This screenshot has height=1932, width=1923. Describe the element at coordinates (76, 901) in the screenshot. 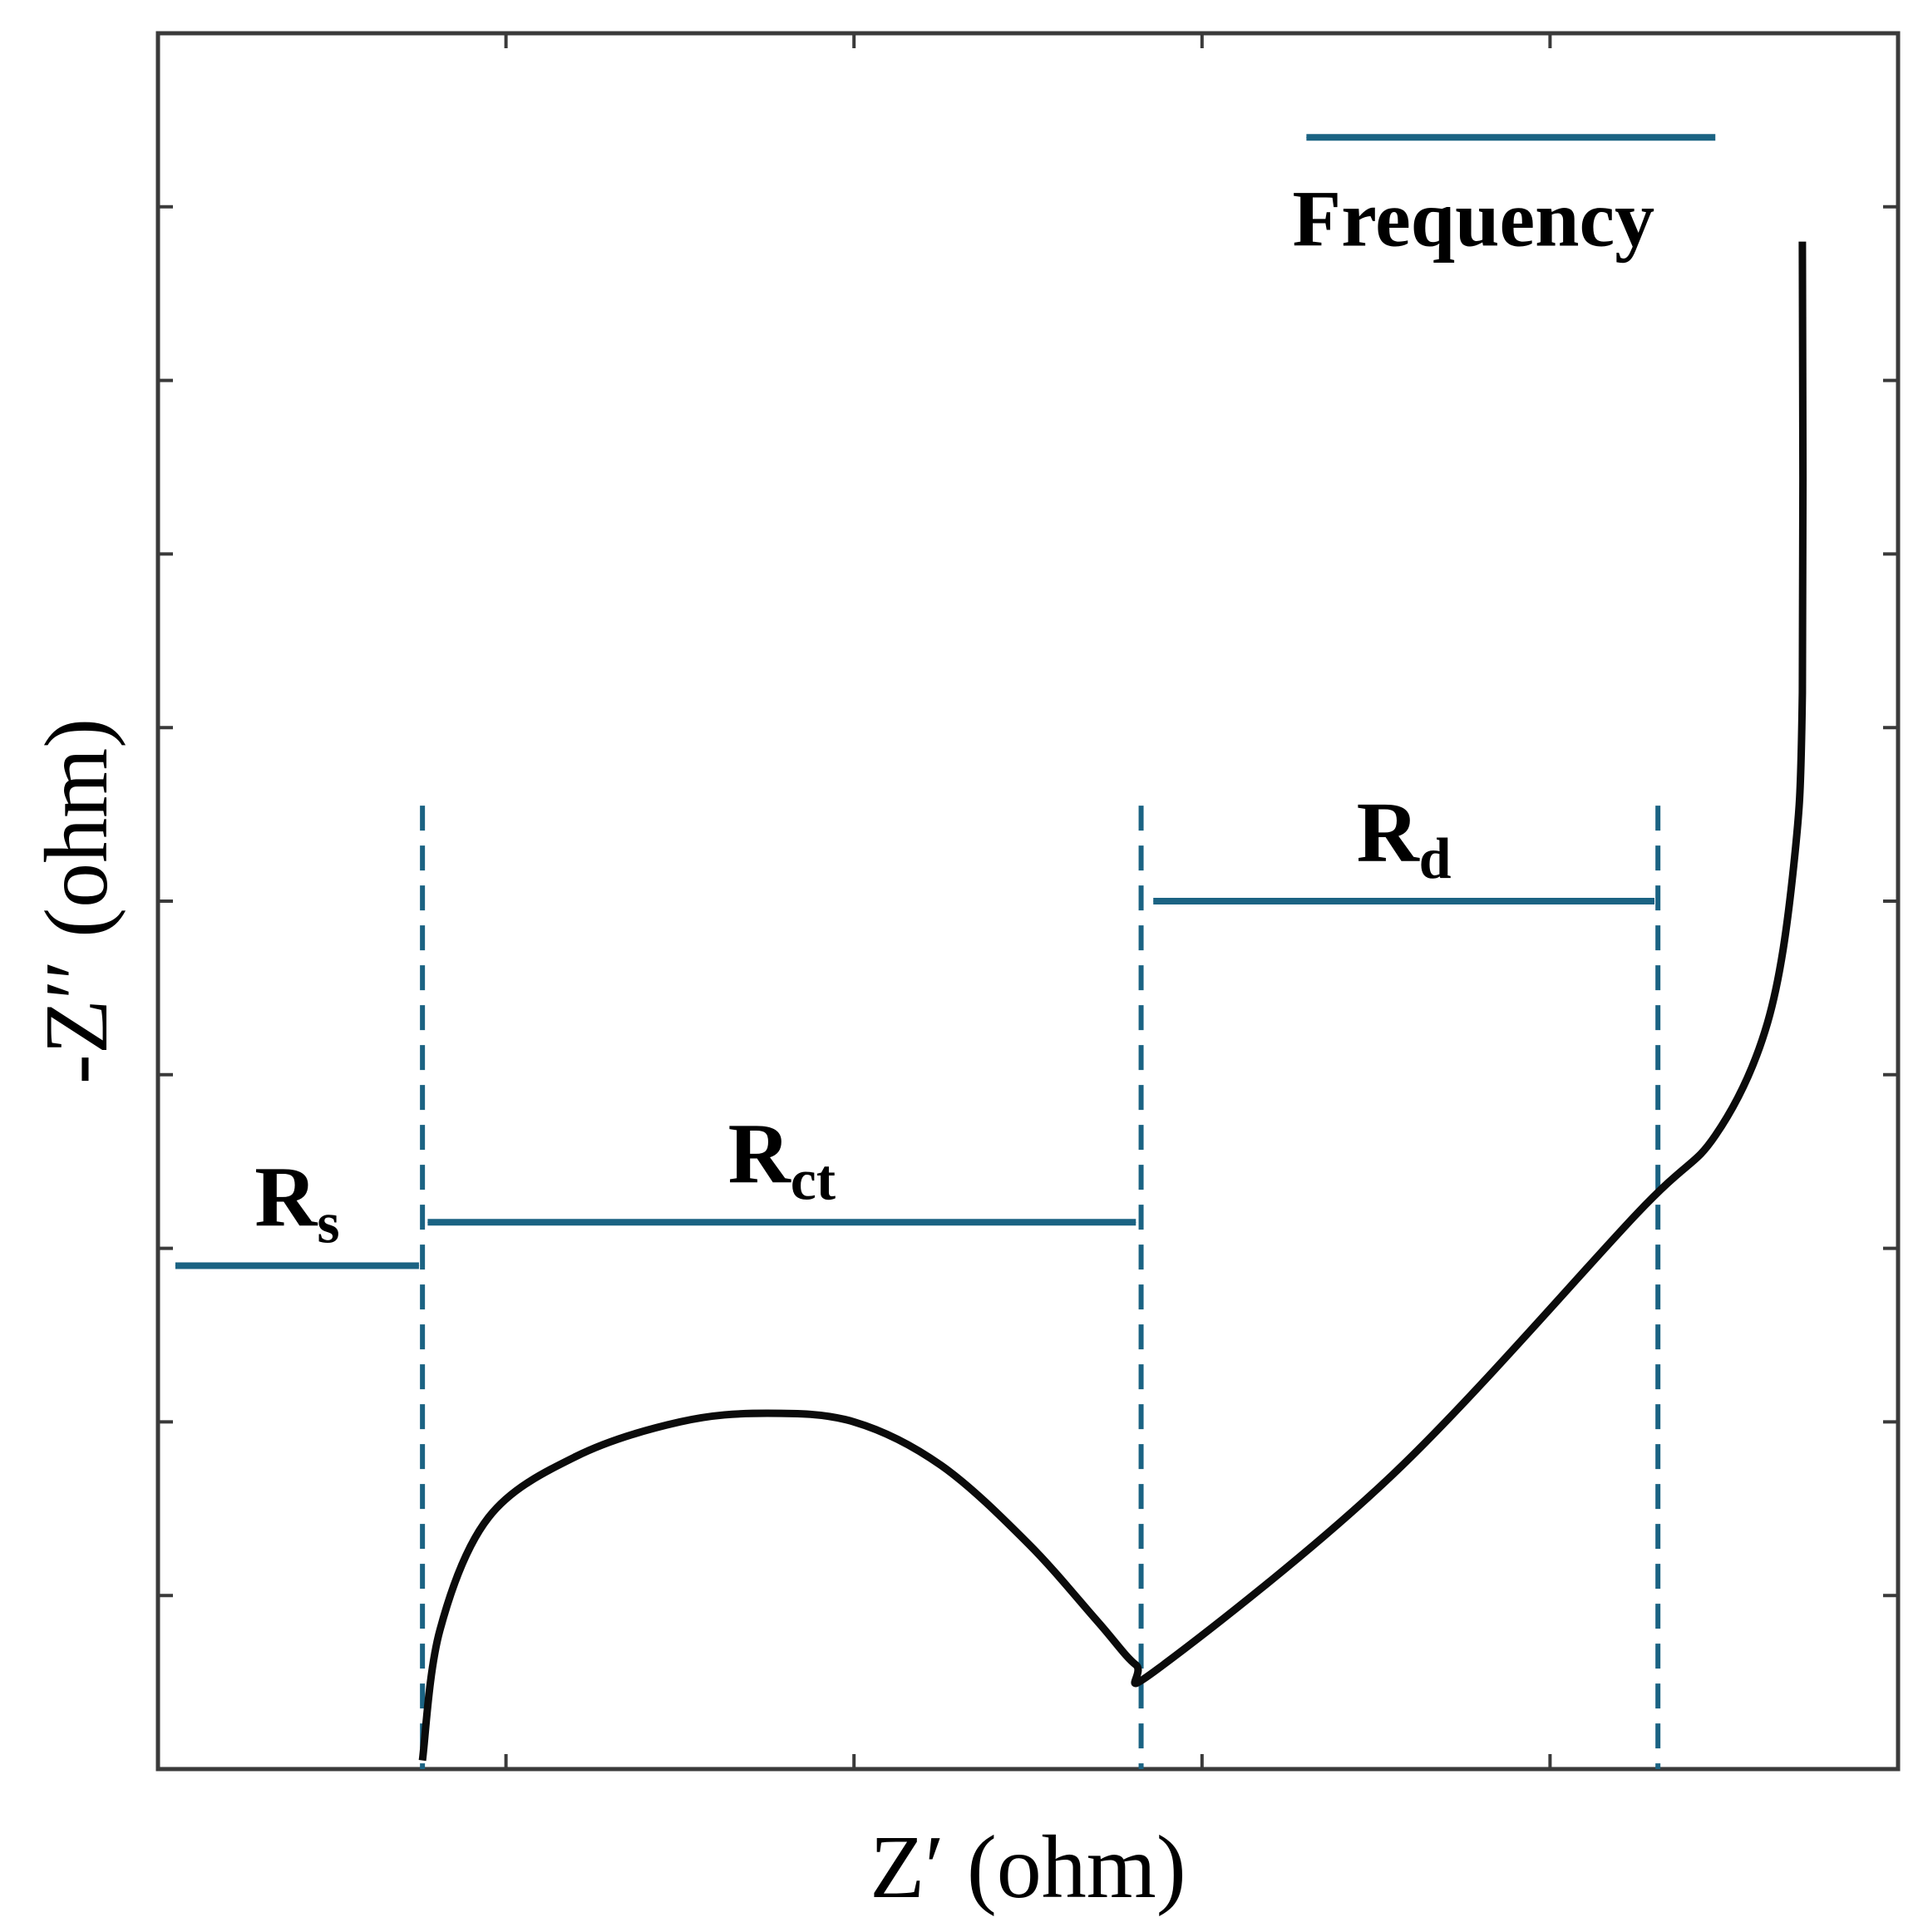

I see `y-axis-label: -Z′′ (ohm)` at that location.